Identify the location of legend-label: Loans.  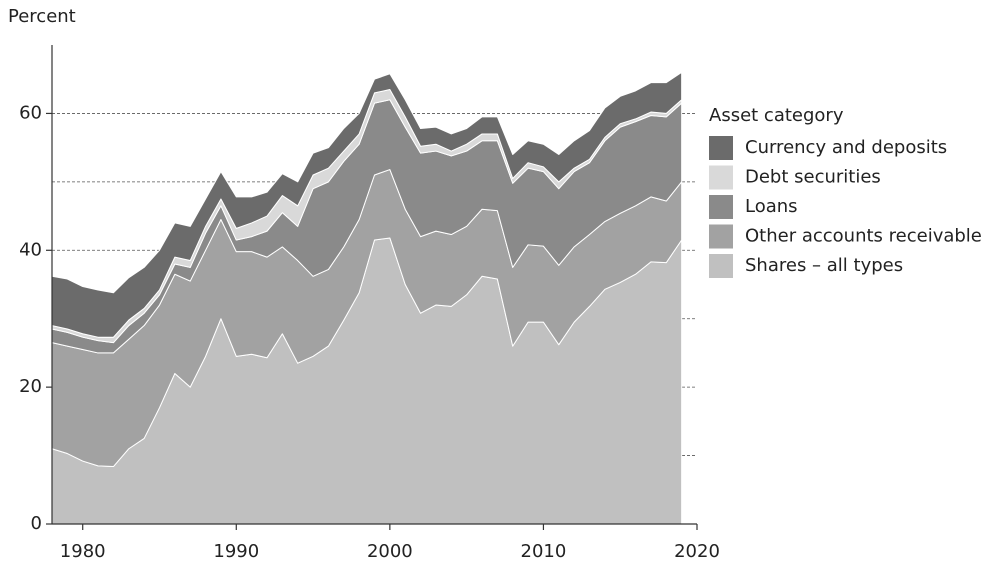
(771, 206).